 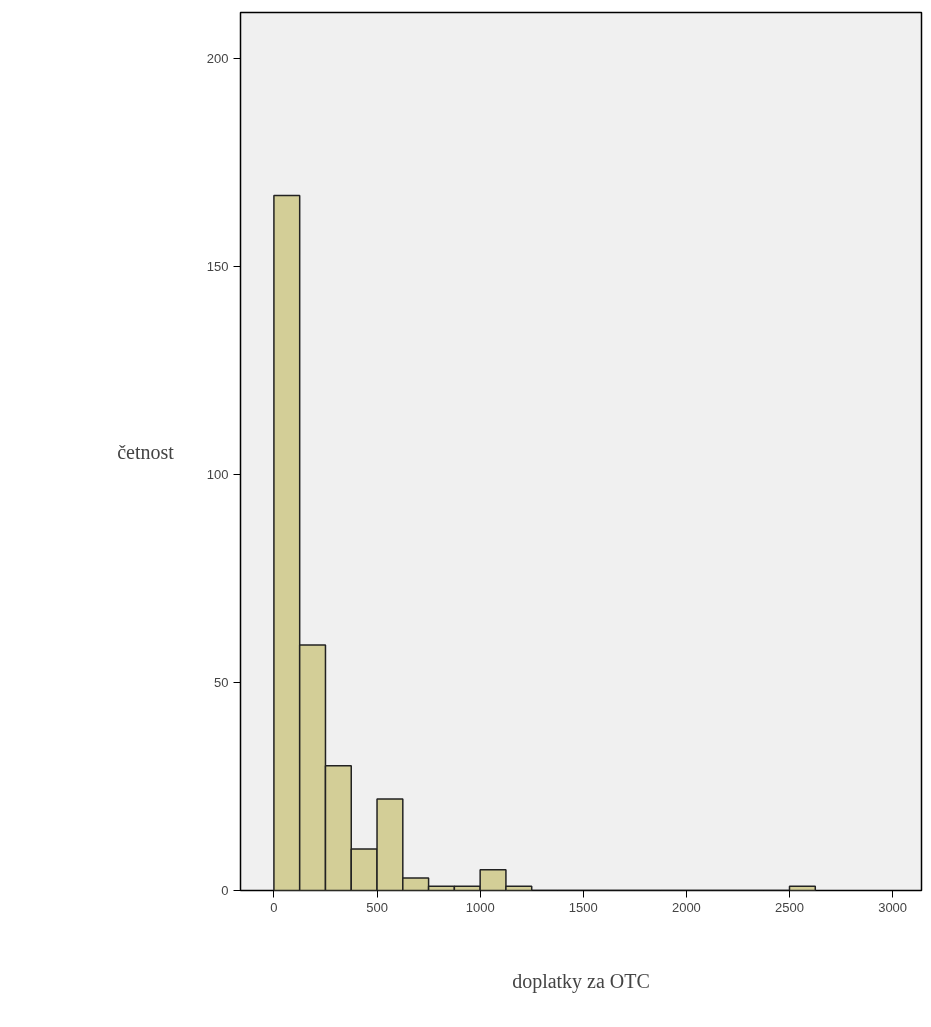 What do you see at coordinates (217, 58) in the screenshot?
I see `y-tick-label: 200` at bounding box center [217, 58].